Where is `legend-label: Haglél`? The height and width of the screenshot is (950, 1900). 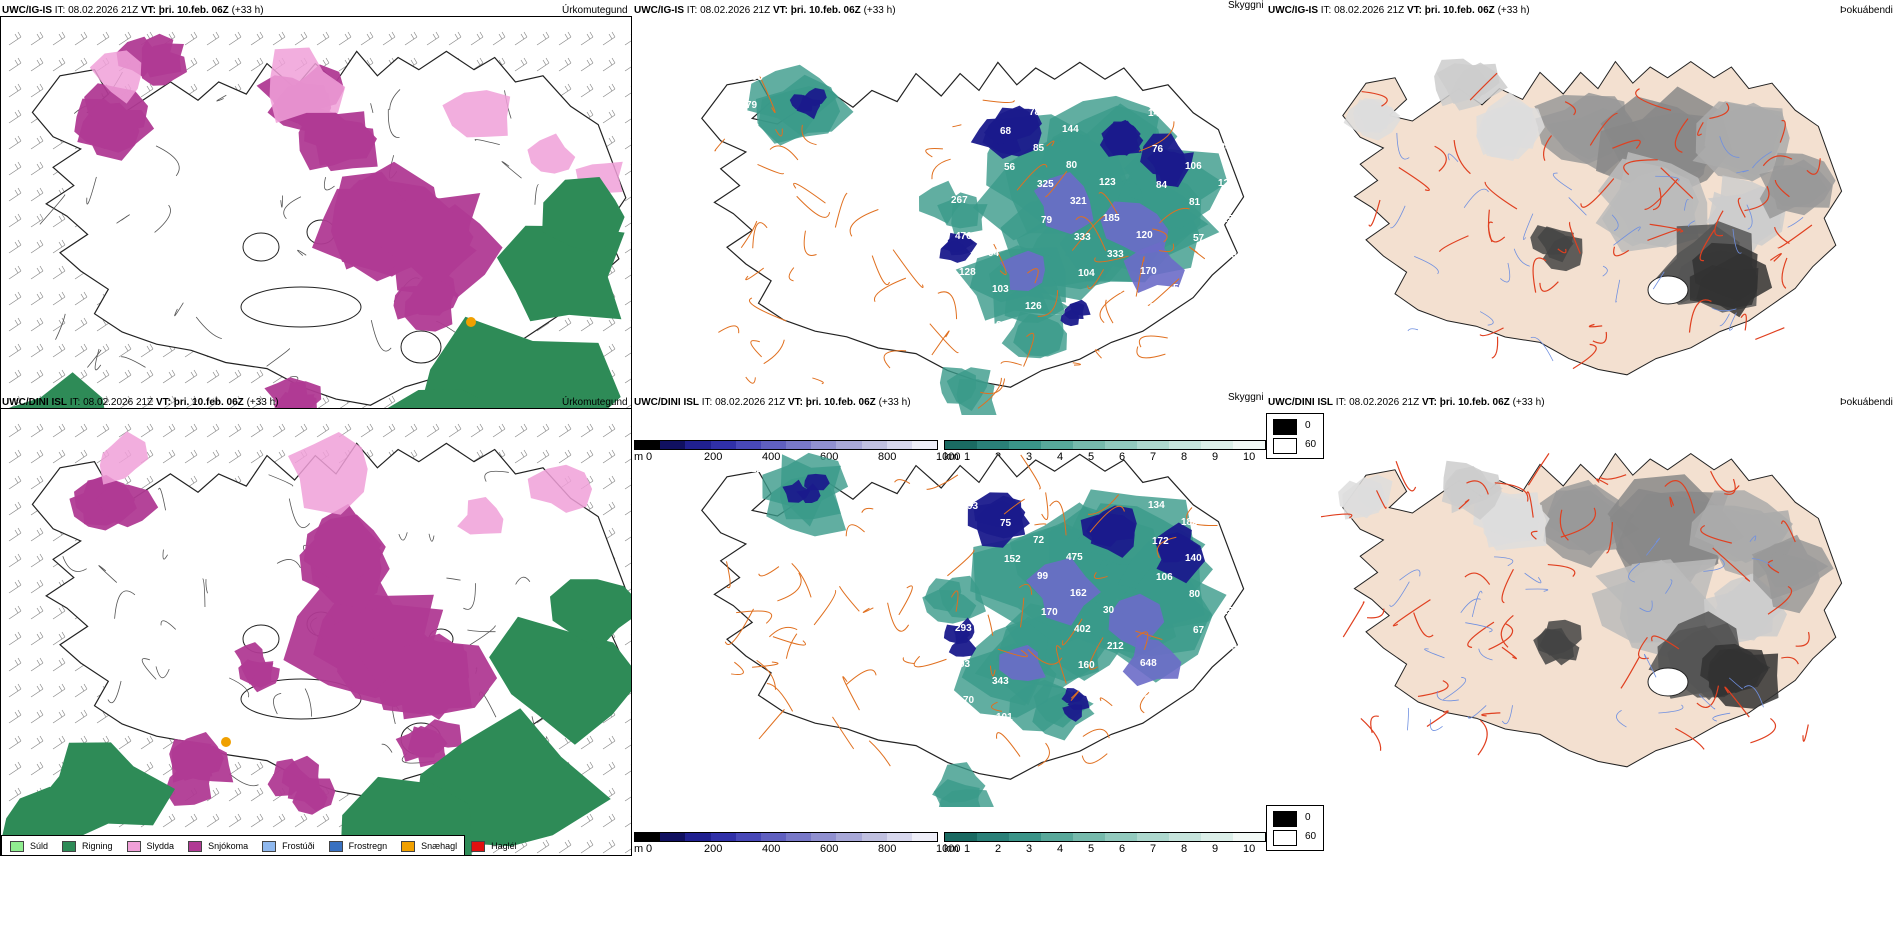 legend-label: Haglél is located at coordinates (504, 846).